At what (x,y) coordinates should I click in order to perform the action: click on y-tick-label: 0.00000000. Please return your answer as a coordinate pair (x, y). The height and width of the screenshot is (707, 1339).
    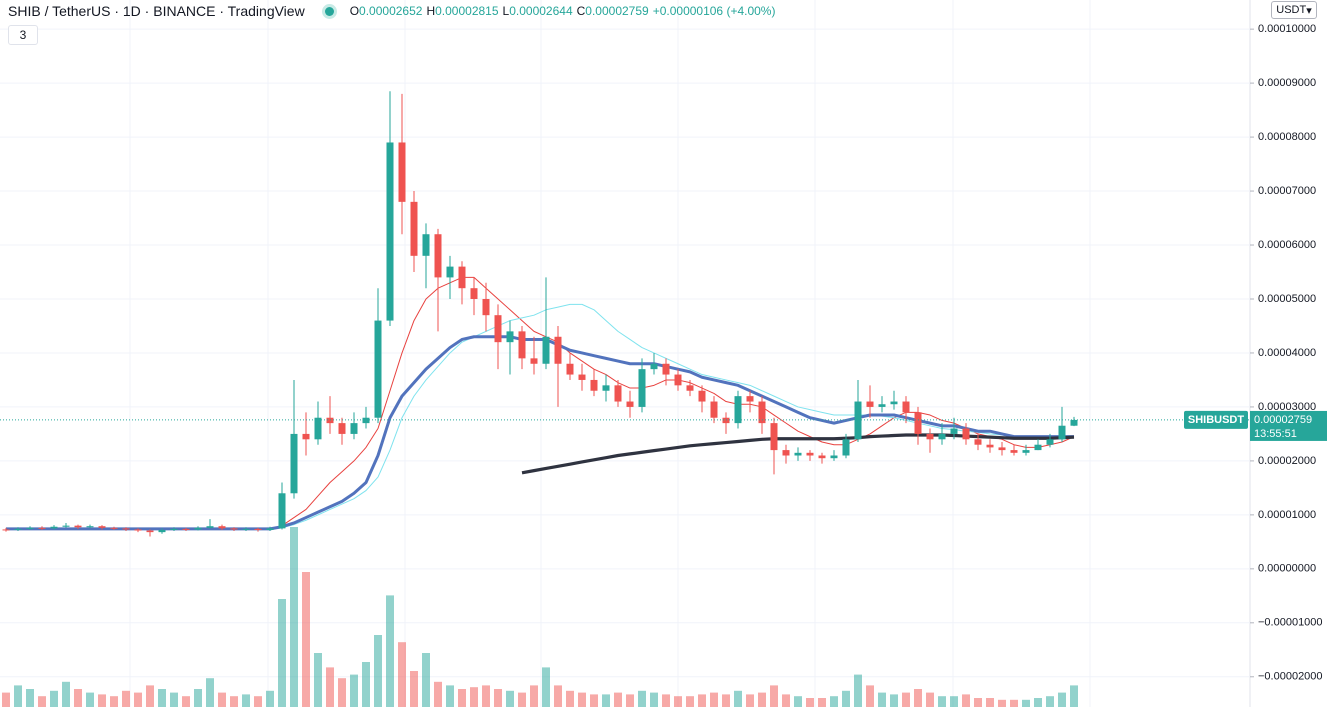
    Looking at the image, I should click on (1287, 569).